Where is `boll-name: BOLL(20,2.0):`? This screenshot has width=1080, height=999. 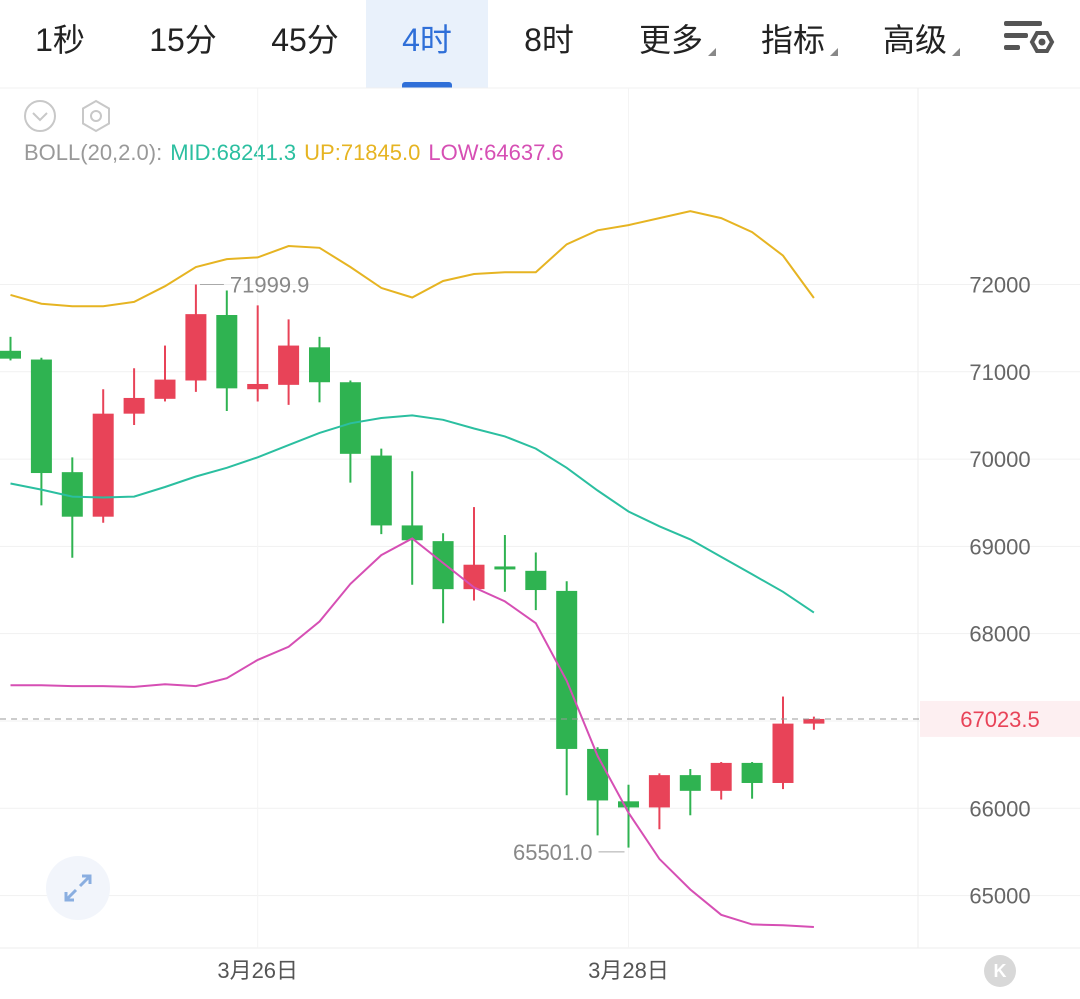 boll-name: BOLL(20,2.0): is located at coordinates (93, 152).